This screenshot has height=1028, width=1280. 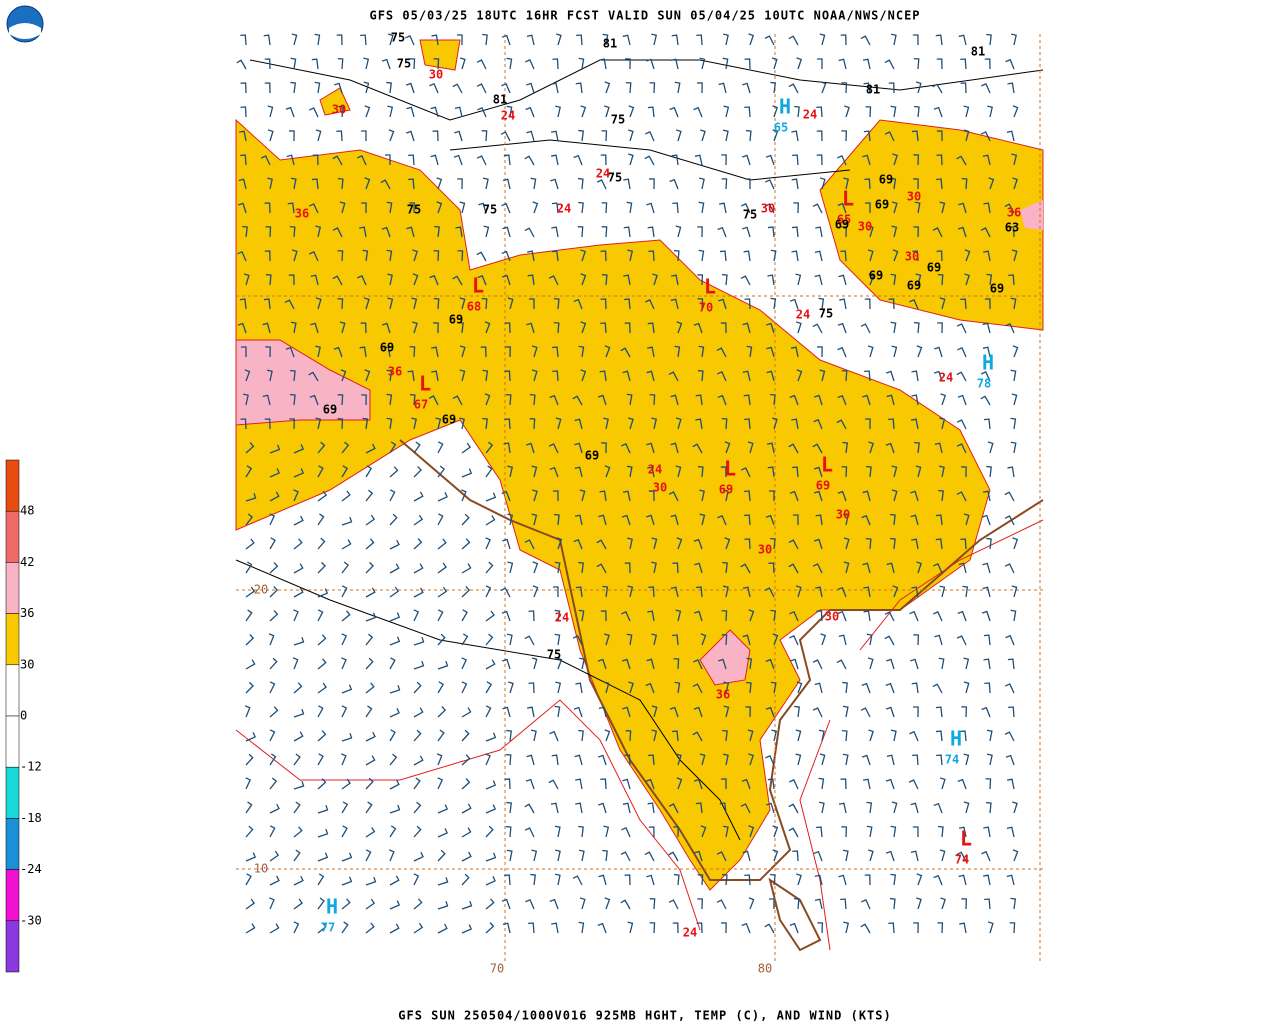 I want to click on height-label: 63, so click(x=1012, y=228).